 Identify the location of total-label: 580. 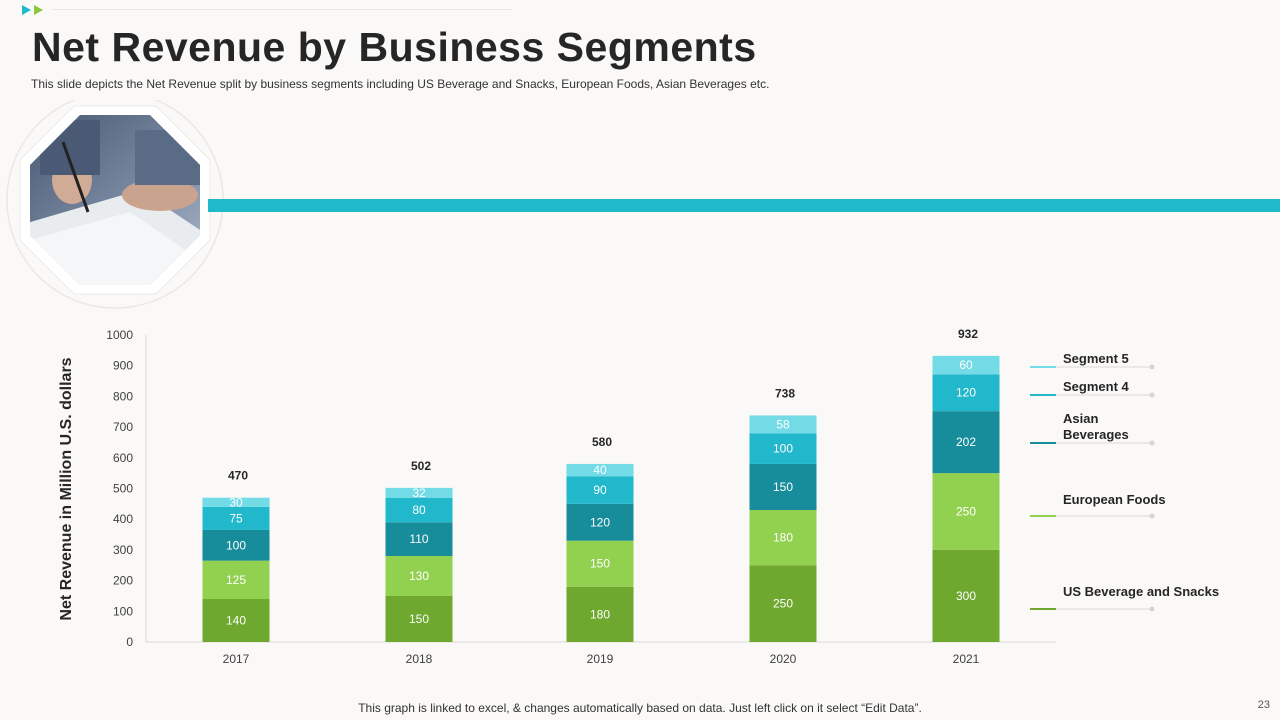
(602, 442).